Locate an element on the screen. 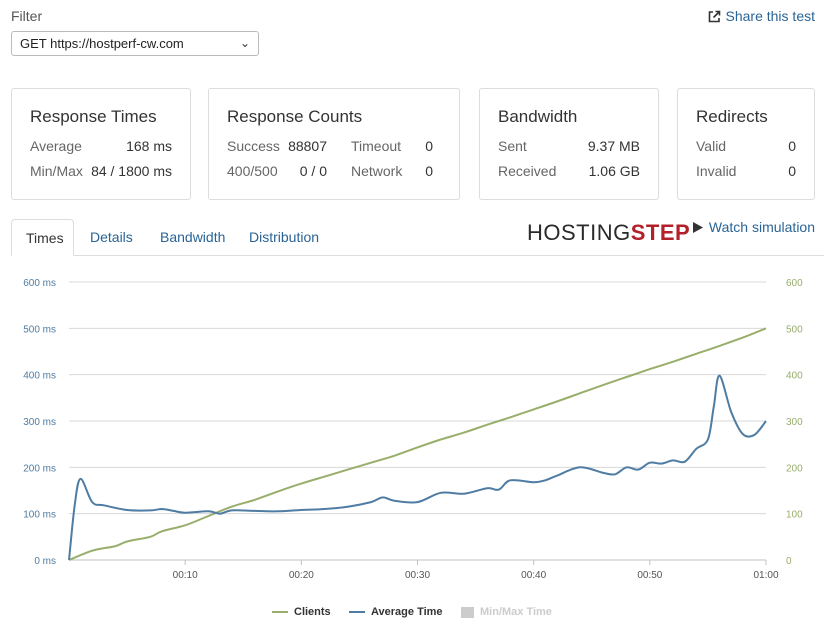 The width and height of the screenshot is (833, 630). x-tick-label: 00:20 is located at coordinates (301, 575).